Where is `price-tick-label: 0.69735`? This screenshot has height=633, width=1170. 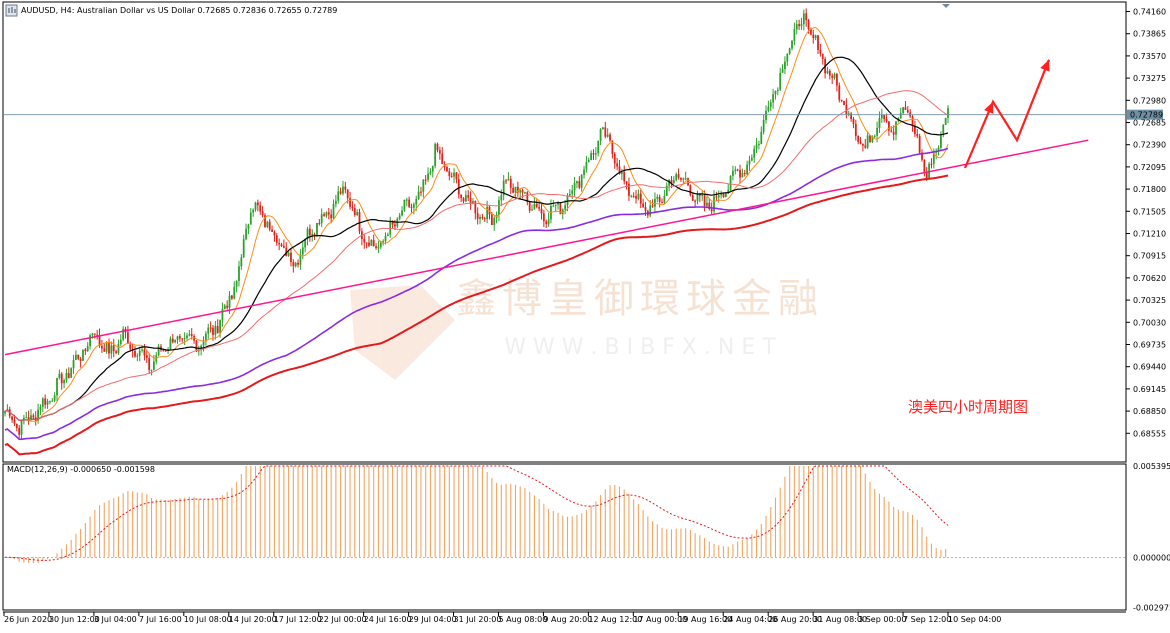
price-tick-label: 0.69735 is located at coordinates (1149, 344).